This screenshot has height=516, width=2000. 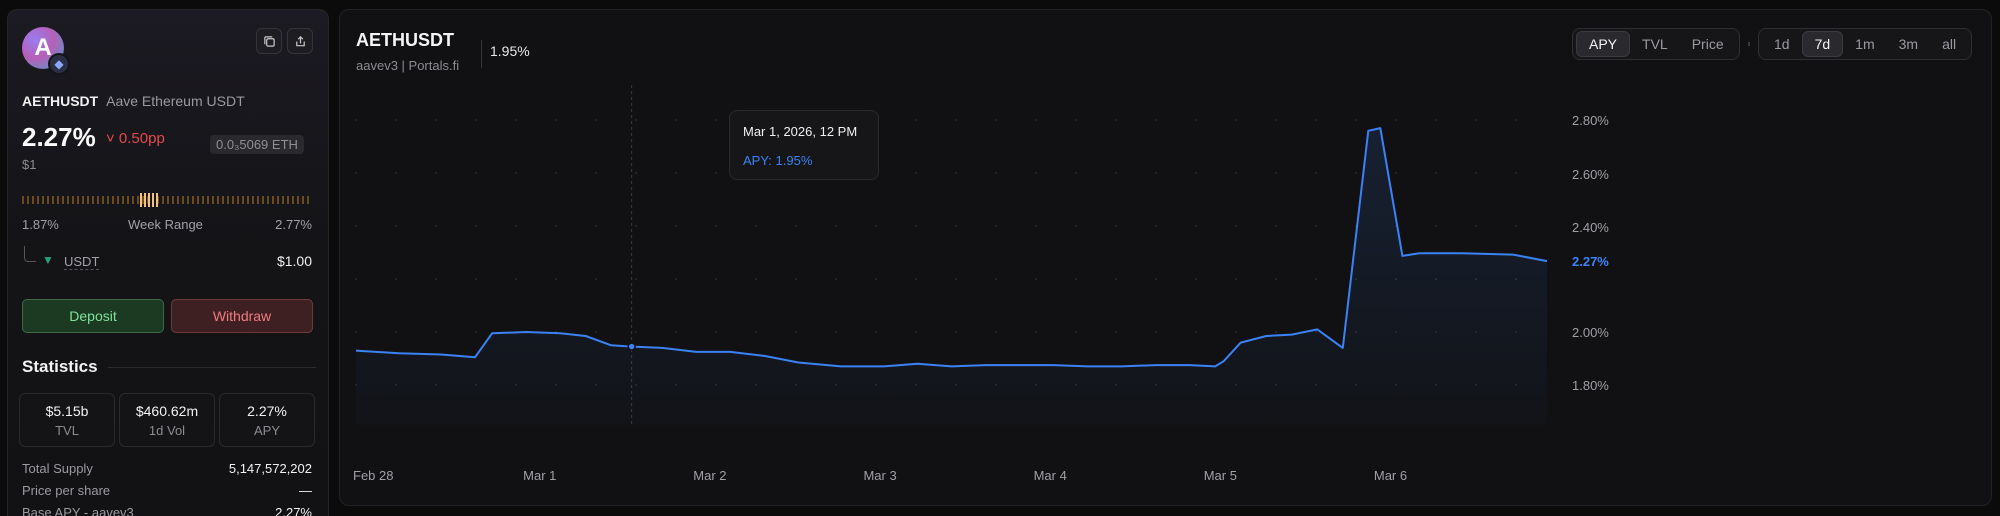 I want to click on stat-row-key: Price per share, so click(x=66, y=490).